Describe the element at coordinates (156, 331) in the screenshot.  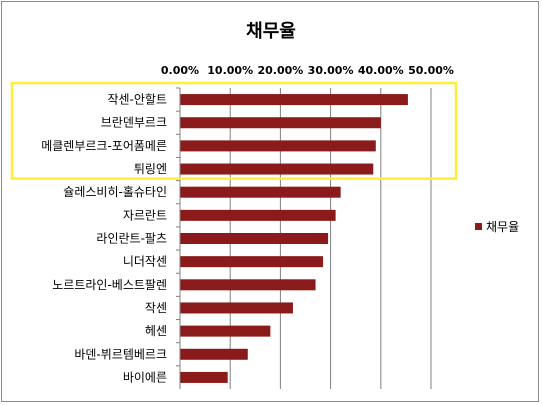
I see `category-label: 헤센` at that location.